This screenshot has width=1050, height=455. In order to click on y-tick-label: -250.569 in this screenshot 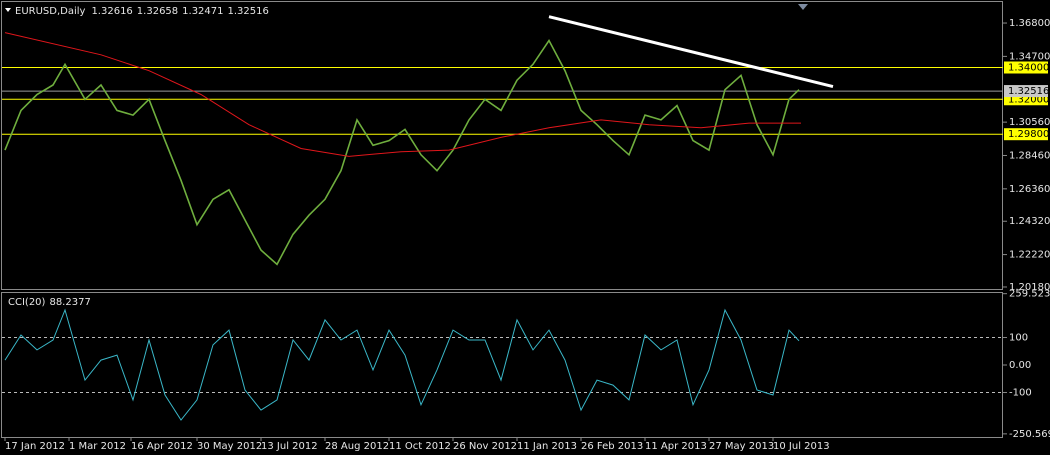, I will do `click(1029, 434)`.